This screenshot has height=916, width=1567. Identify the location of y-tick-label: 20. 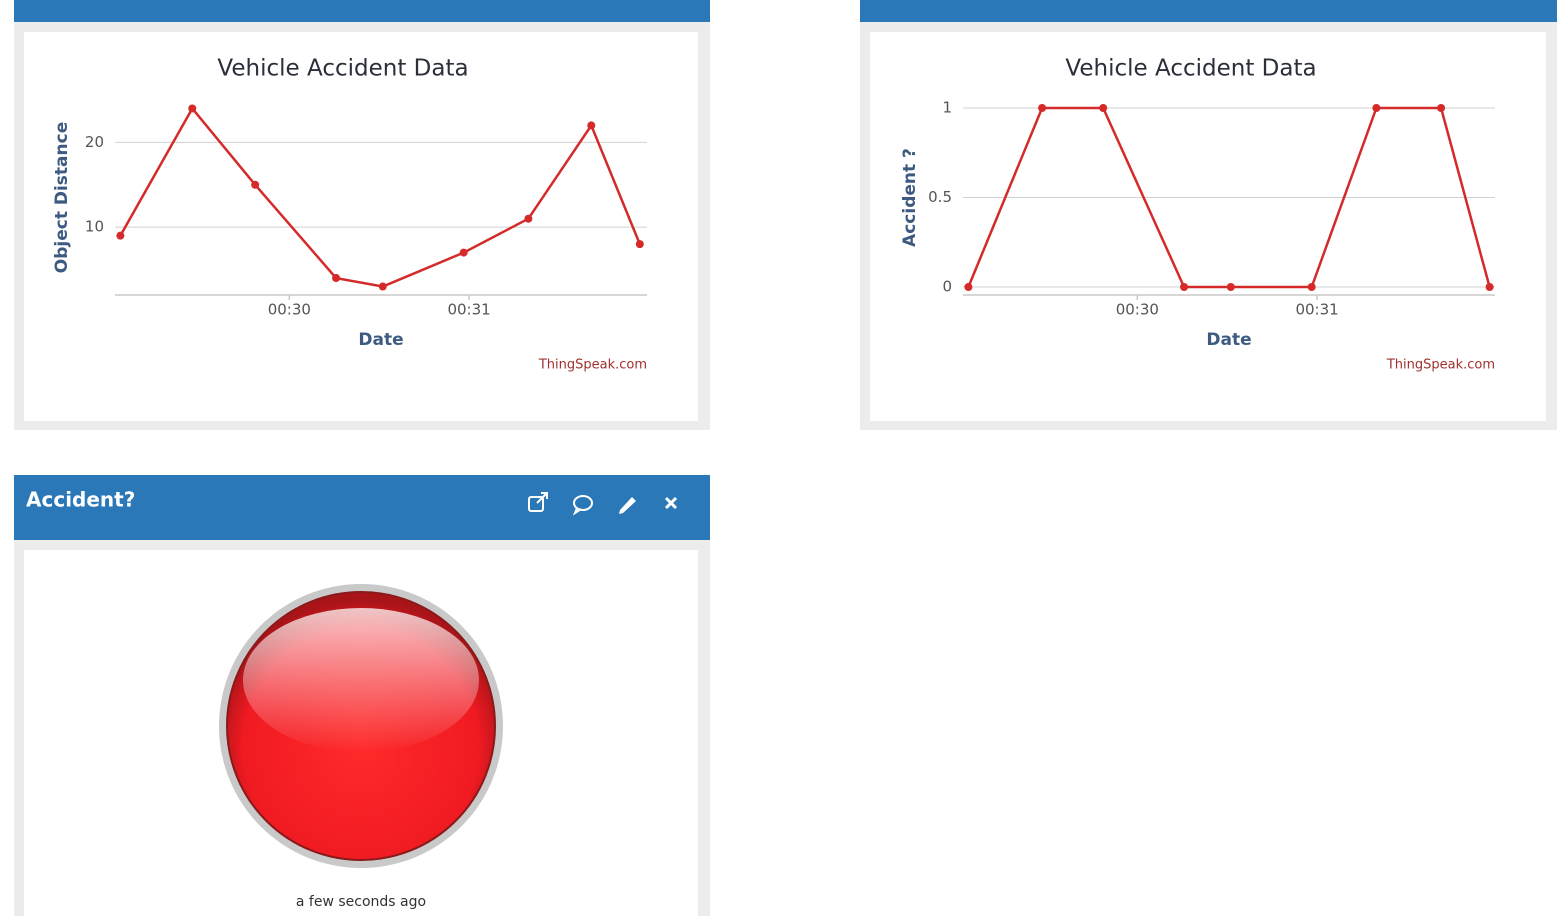
(94, 142).